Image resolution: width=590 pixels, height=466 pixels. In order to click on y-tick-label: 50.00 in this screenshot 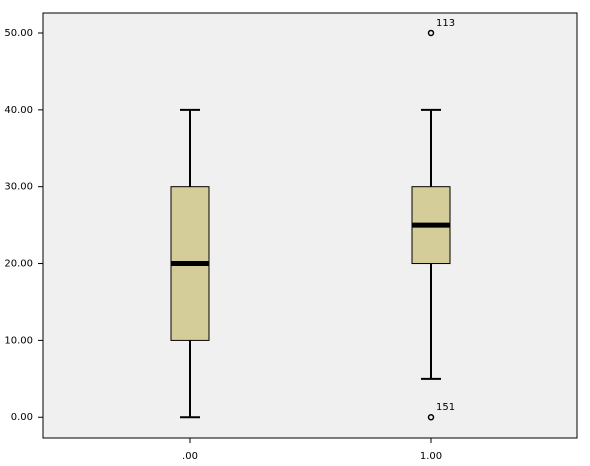, I will do `click(18, 33)`.